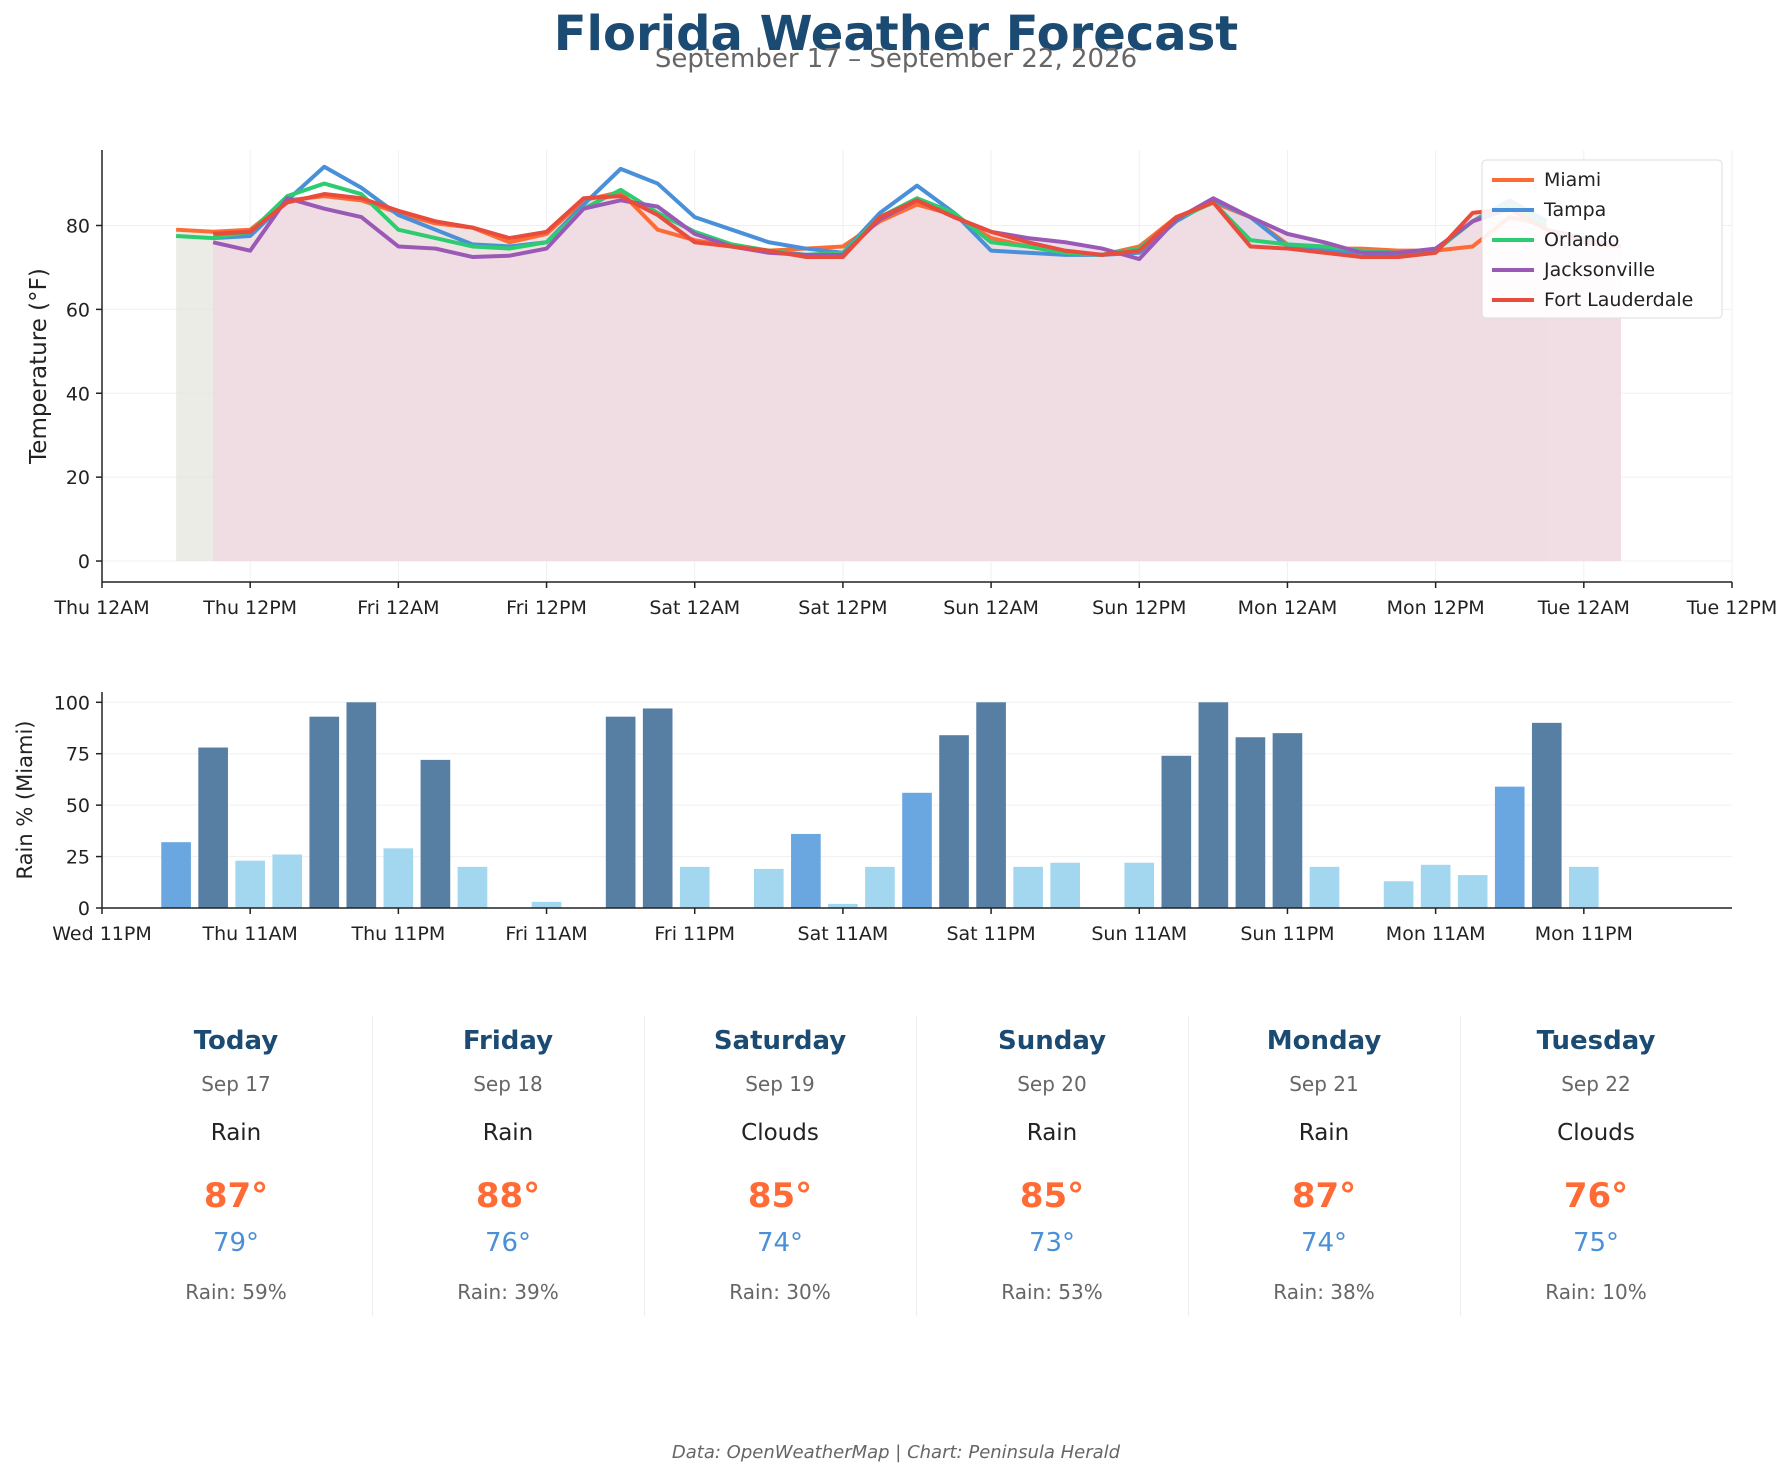 The height and width of the screenshot is (1474, 1792). I want to click on y-axis-label: Temperature (°F), so click(39, 366).